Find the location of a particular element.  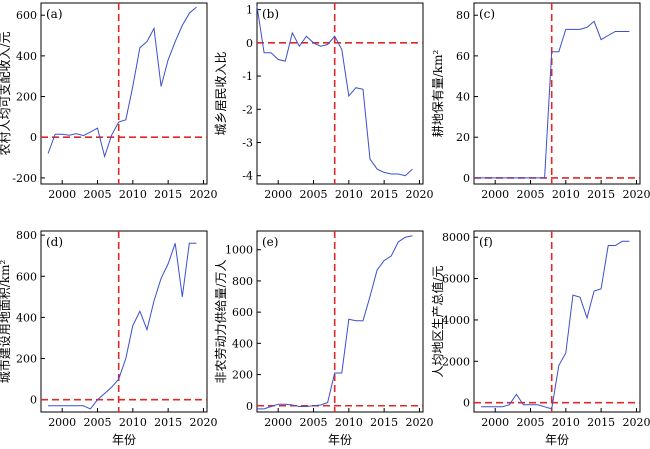

panel-label: (e) is located at coordinates (270, 242).